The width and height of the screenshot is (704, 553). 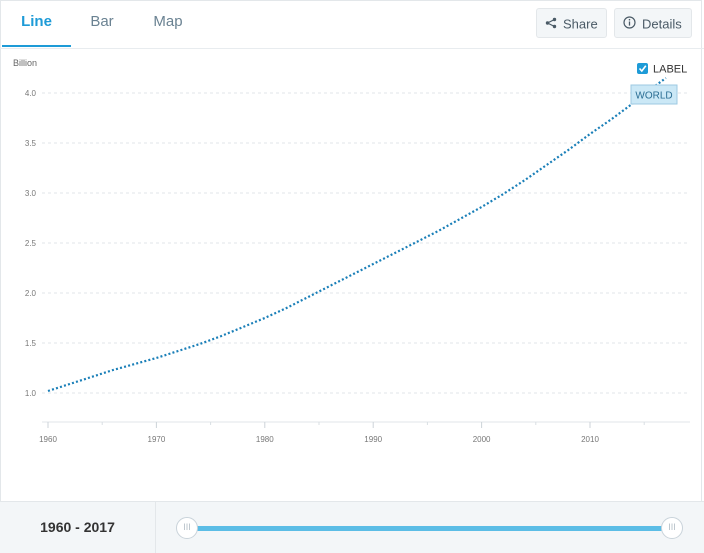 What do you see at coordinates (430, 528) in the screenshot?
I see `year-range-slider-track` at bounding box center [430, 528].